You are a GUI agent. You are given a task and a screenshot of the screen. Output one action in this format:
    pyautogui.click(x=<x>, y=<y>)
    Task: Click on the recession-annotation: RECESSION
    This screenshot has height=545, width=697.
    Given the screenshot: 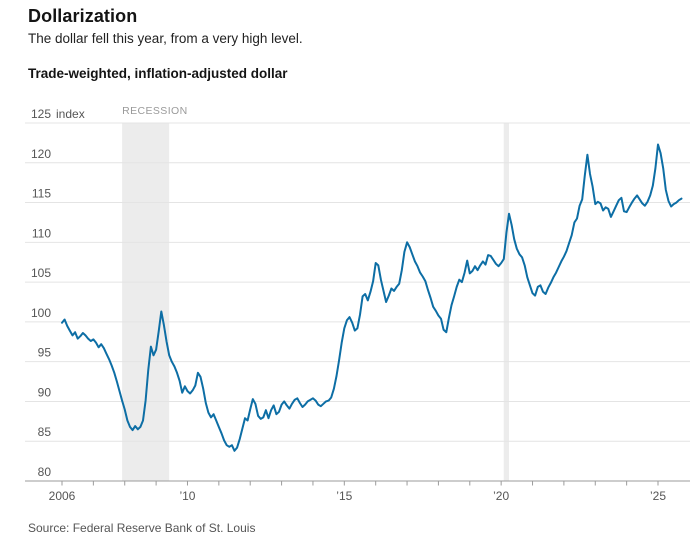 What is the action you would take?
    pyautogui.click(x=154, y=111)
    